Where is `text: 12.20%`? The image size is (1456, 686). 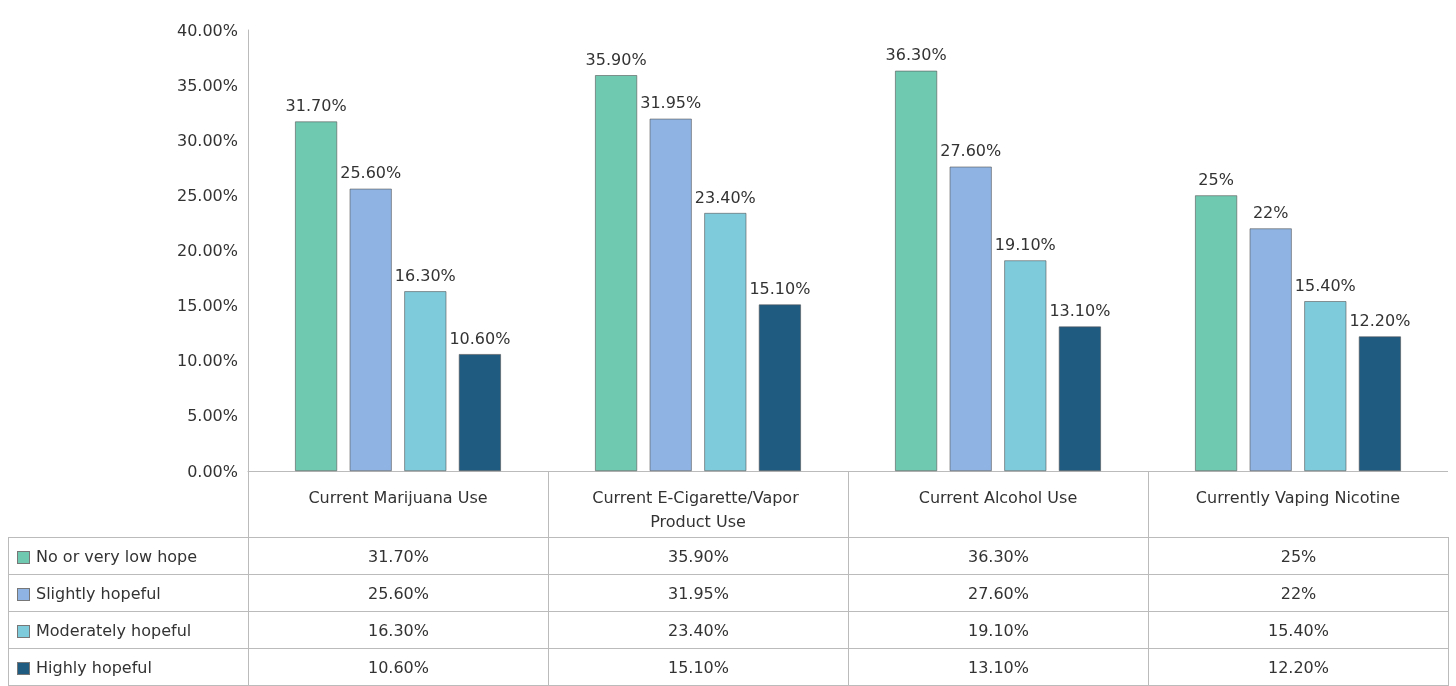
text: 12.20% is located at coordinates (1380, 320).